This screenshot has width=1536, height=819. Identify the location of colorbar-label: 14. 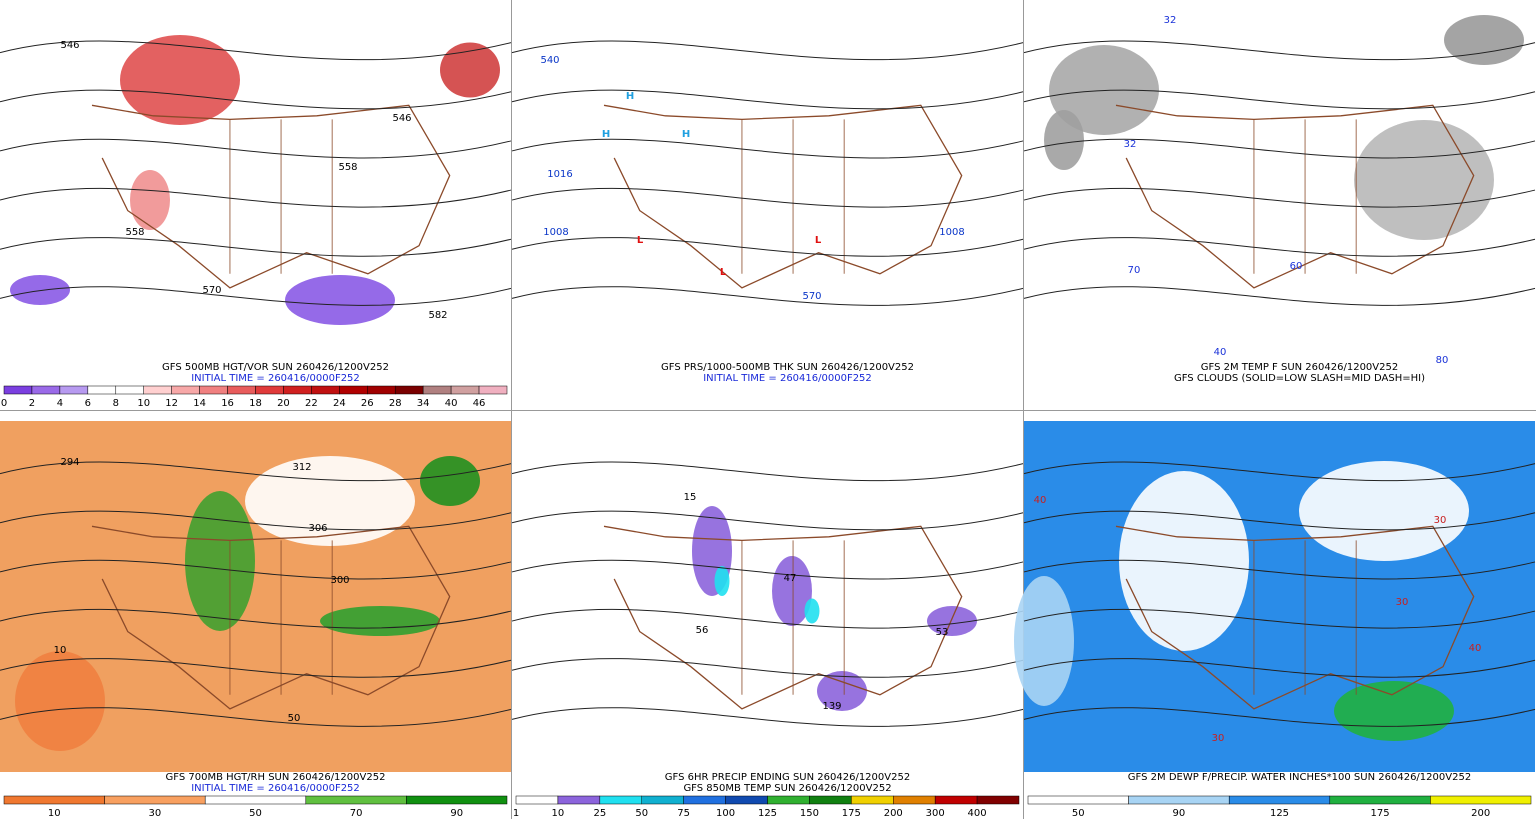
(199, 403).